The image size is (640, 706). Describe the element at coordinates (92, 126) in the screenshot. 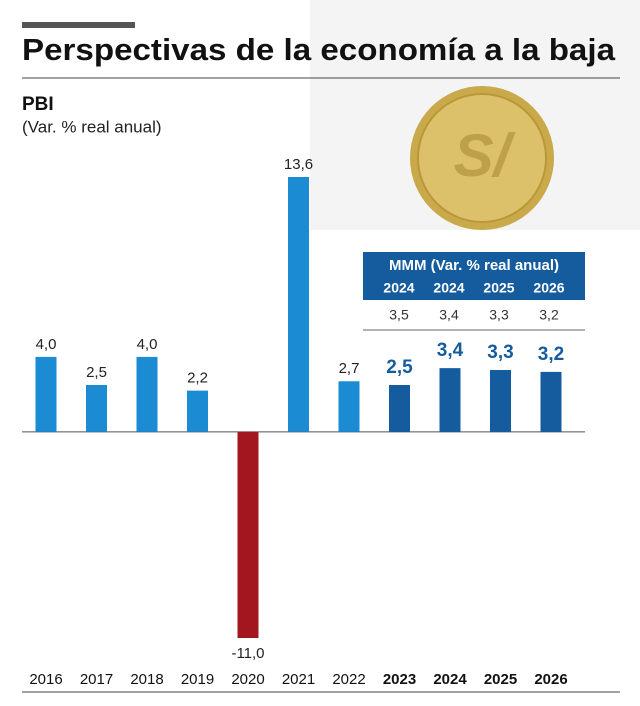

I see `unit-label: (Var. % real anual)` at that location.